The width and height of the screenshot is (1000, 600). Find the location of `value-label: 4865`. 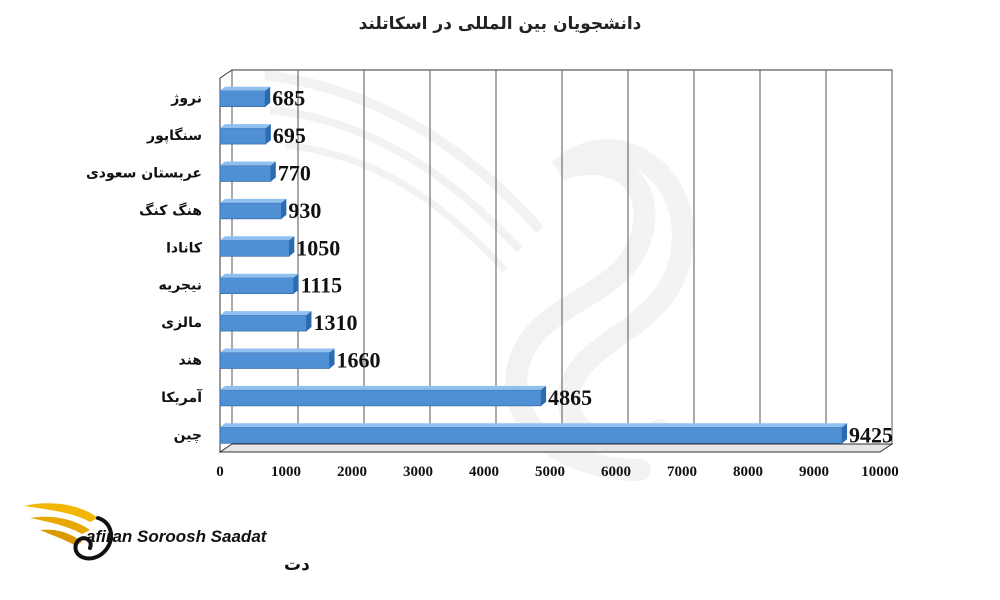

value-label: 4865 is located at coordinates (570, 397).